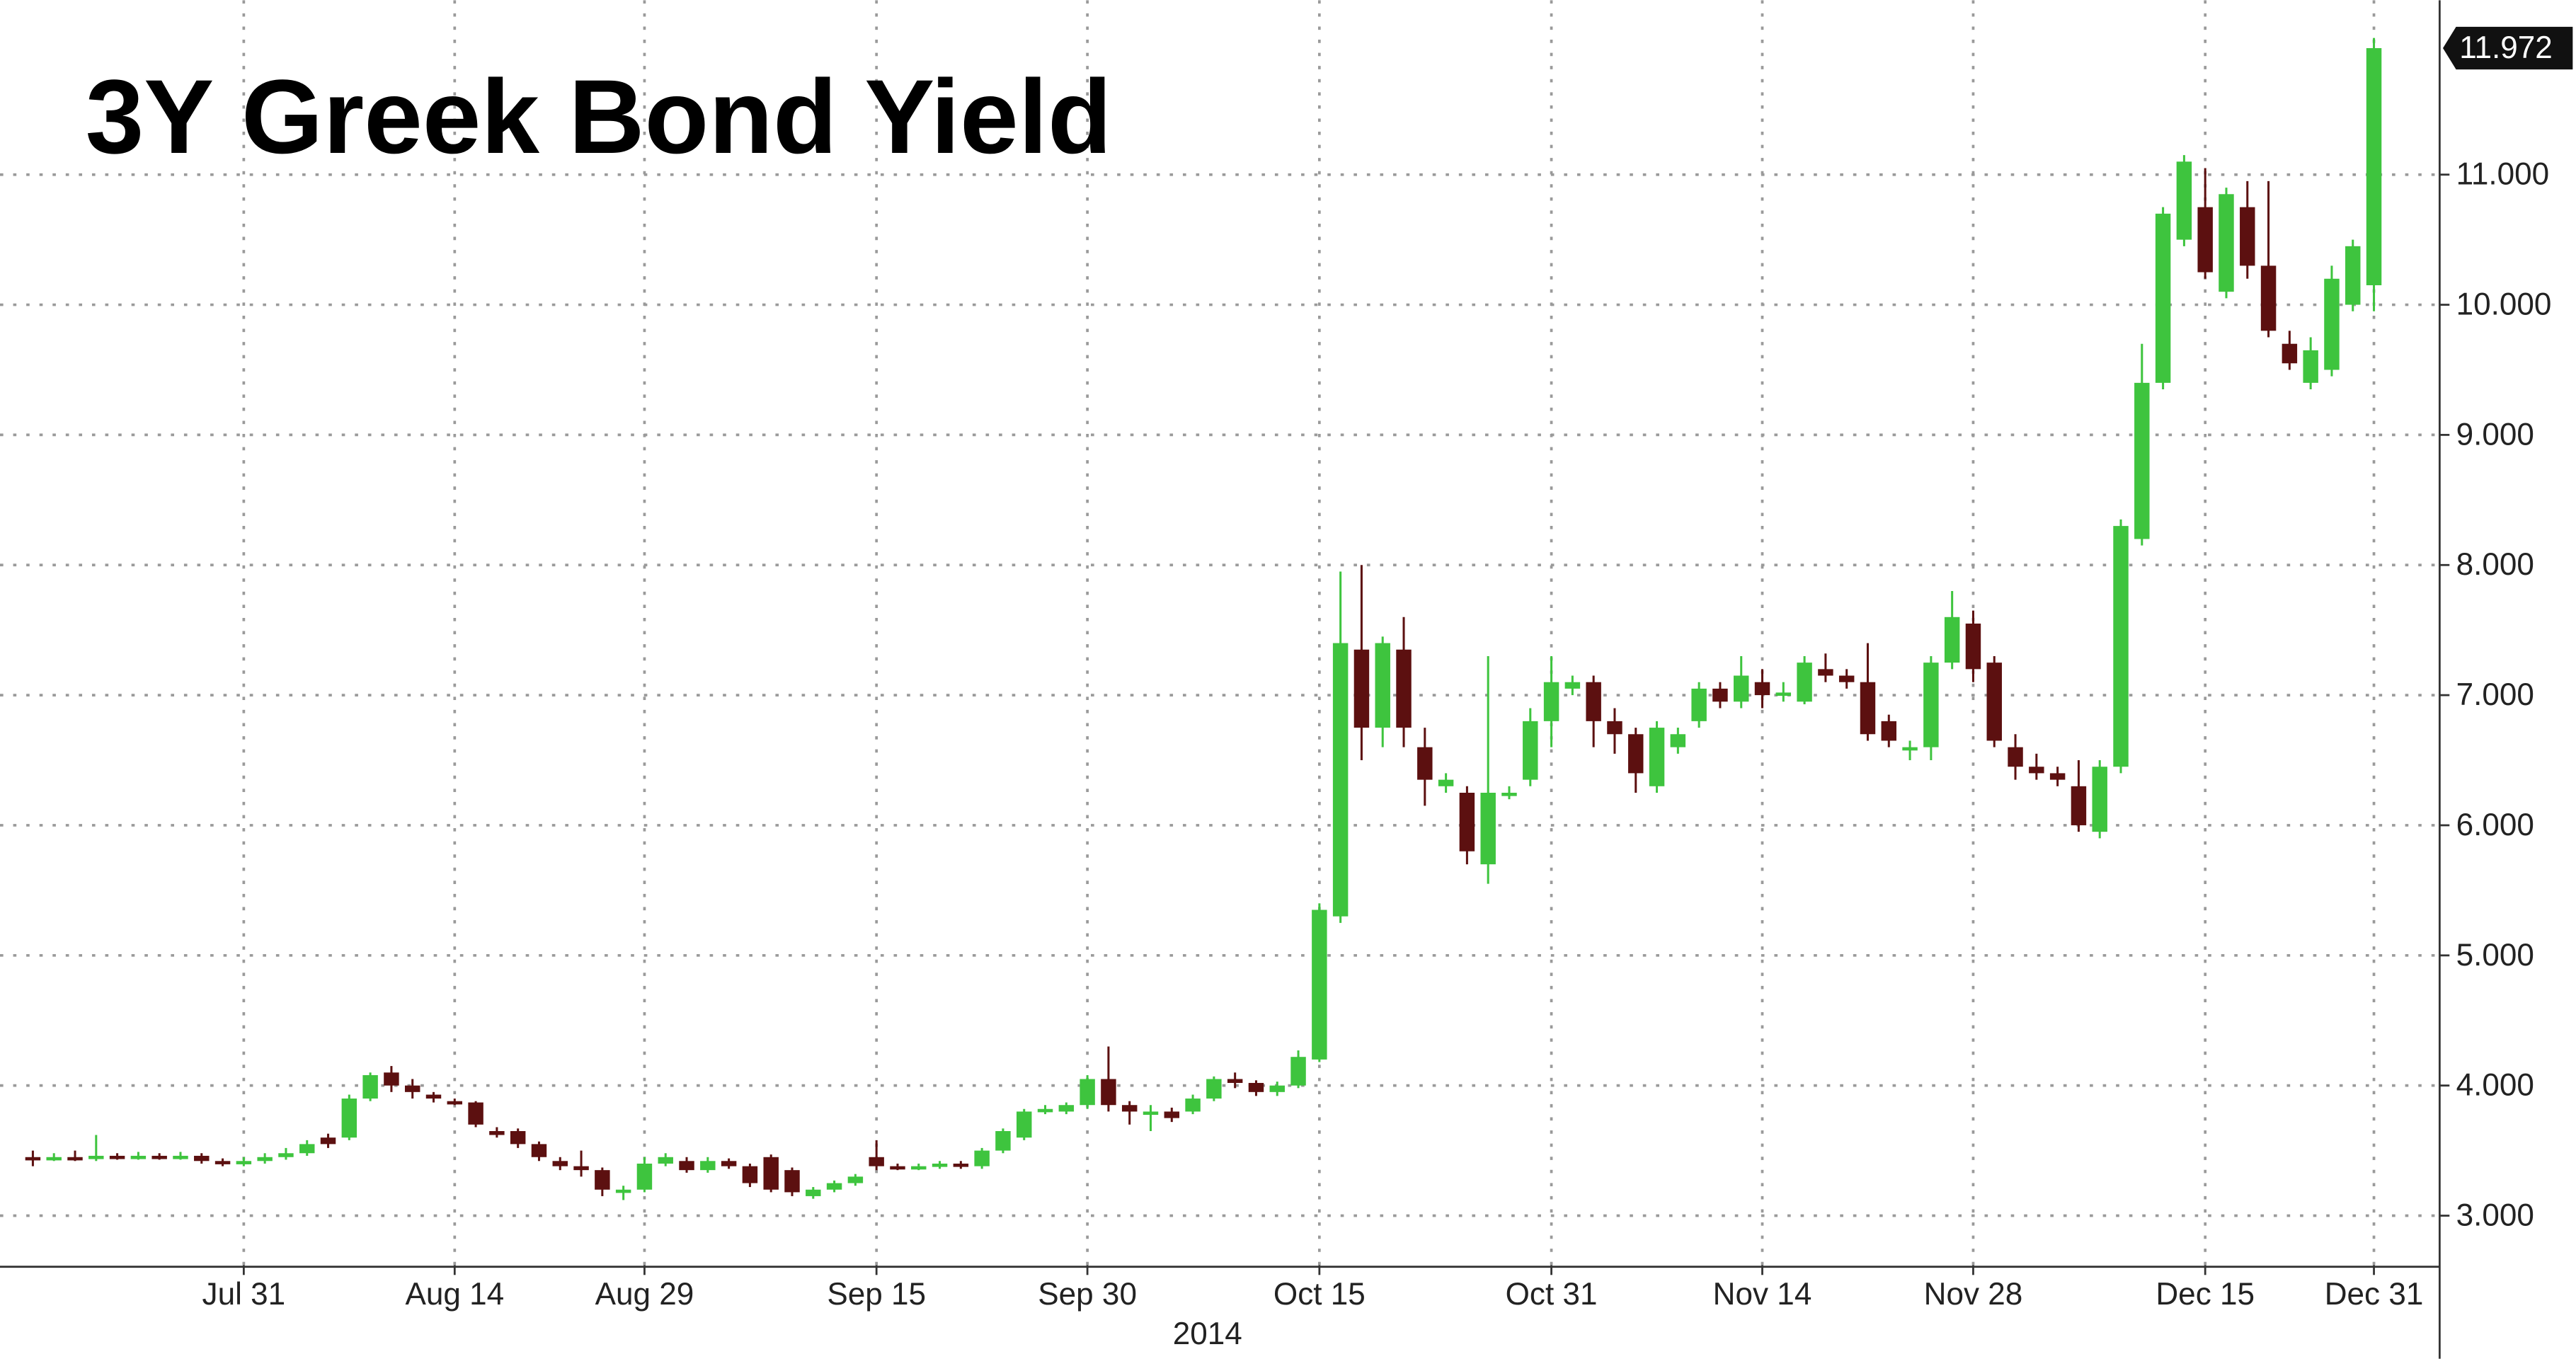  What do you see at coordinates (2495, 694) in the screenshot?
I see `y-tick-label: 7.000` at bounding box center [2495, 694].